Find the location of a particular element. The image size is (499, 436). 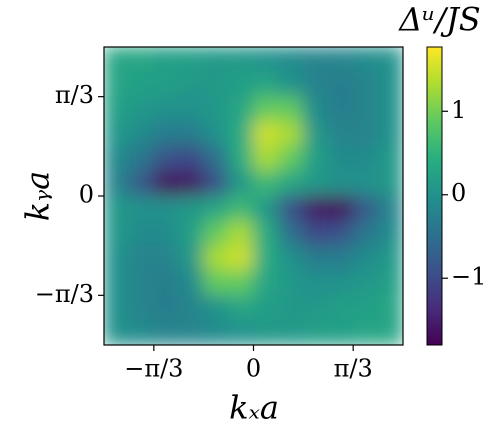

colorbar is located at coordinates (434, 196).